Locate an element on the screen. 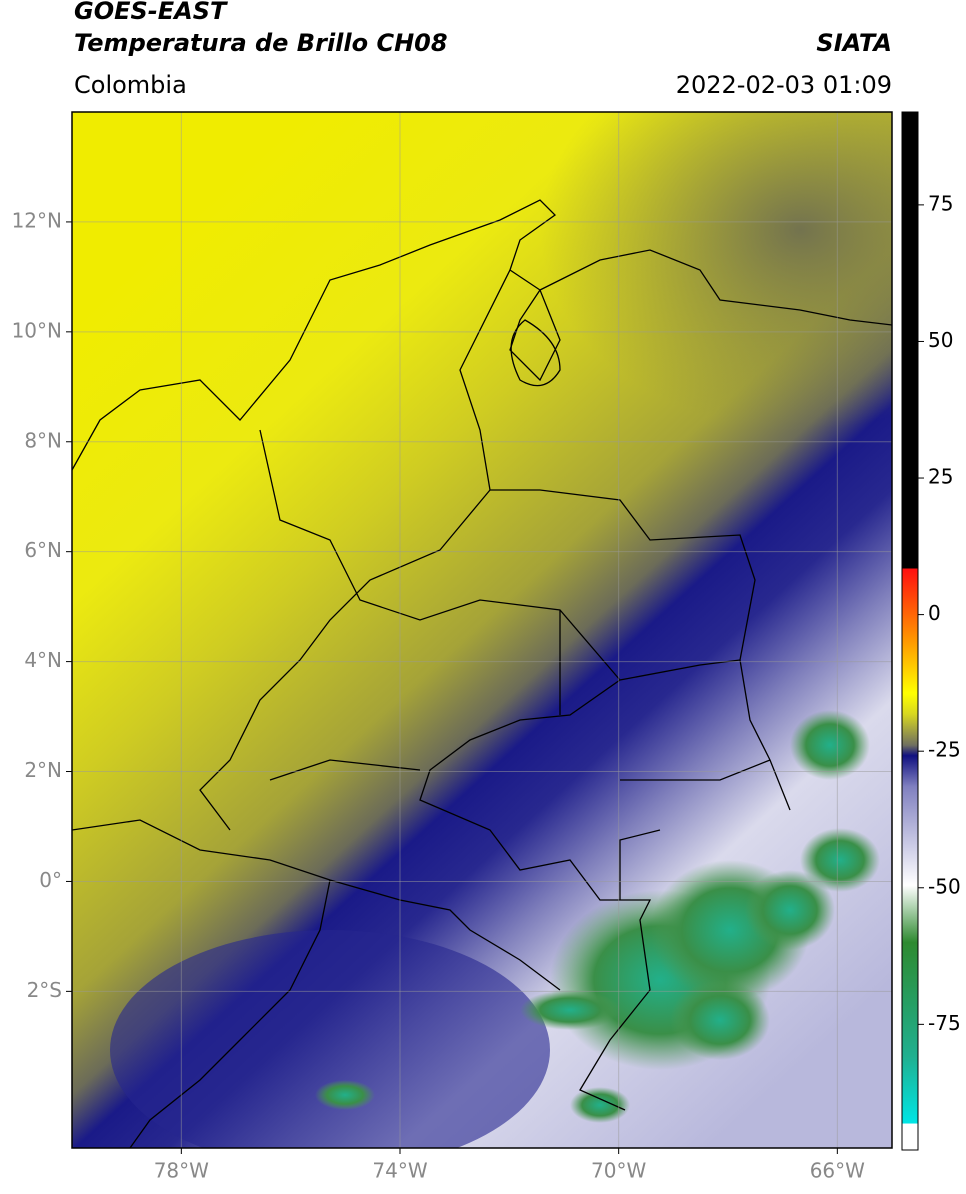 This screenshot has height=1194, width=966. subtitle: Temperatura de Brillo CH08 is located at coordinates (261, 43).